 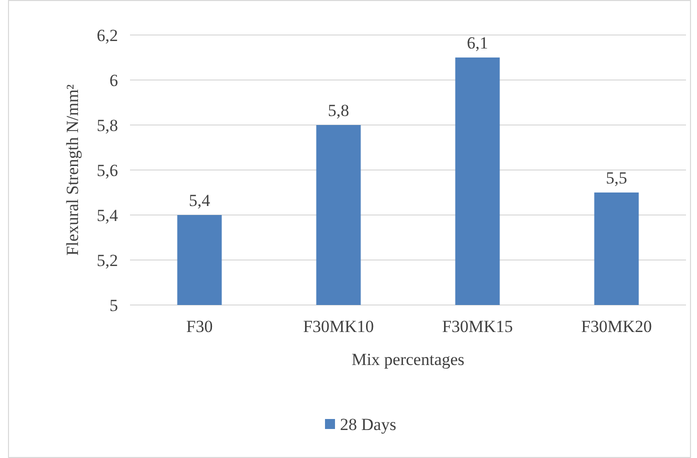 What do you see at coordinates (617, 178) in the screenshot?
I see `data-label: 5,5` at bounding box center [617, 178].